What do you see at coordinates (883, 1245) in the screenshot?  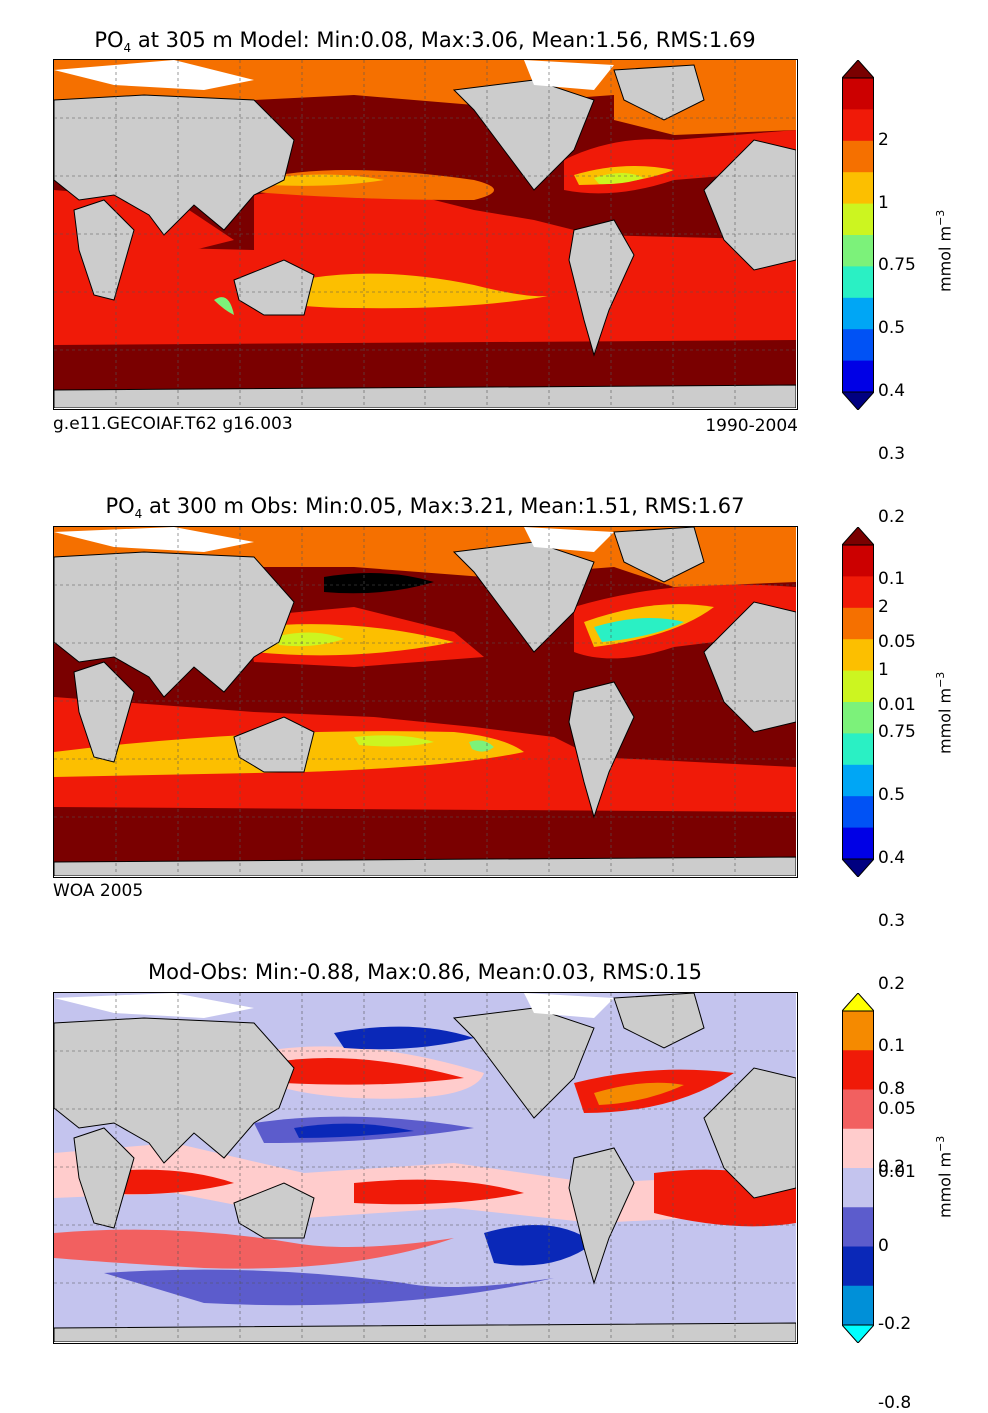 I see `colorbar-tick-label: 0` at bounding box center [883, 1245].